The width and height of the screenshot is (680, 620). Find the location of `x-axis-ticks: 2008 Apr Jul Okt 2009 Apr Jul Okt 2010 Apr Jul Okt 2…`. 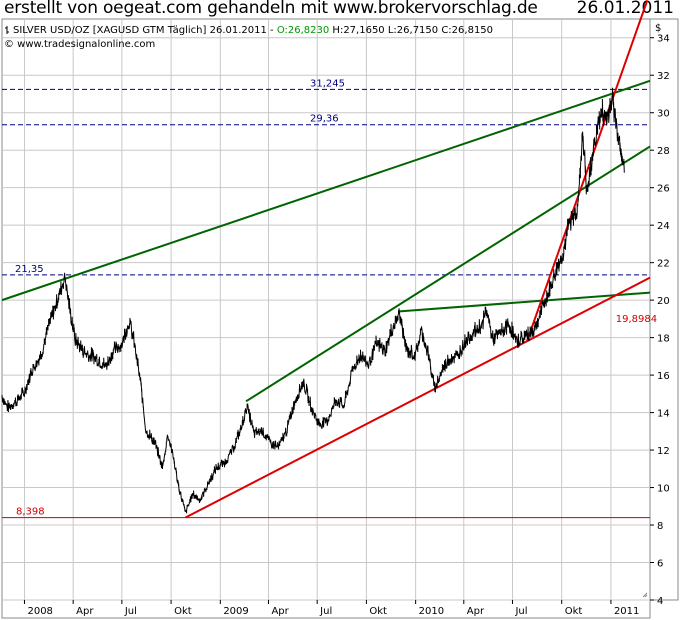

x-axis-ticks: 2008 Apr Jul Okt 2009 Apr Jul Okt 2010 Apr Jul Okt 2… is located at coordinates (331, 608).